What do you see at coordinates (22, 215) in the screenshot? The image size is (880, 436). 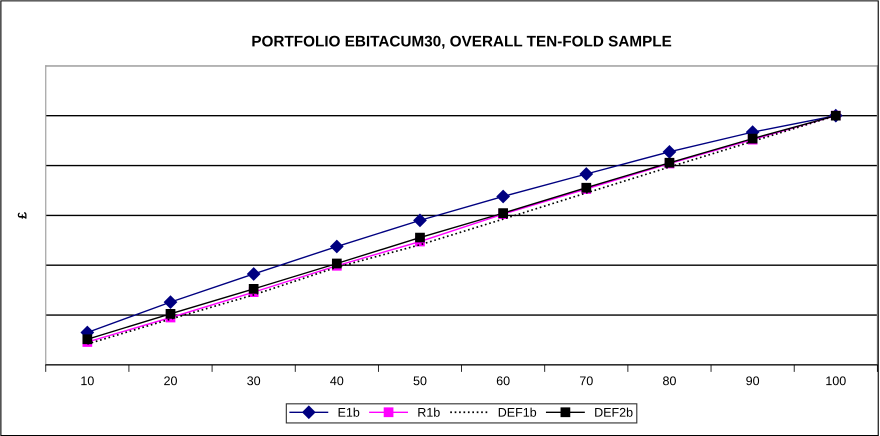 I see `y-axis-title: £` at bounding box center [22, 215].